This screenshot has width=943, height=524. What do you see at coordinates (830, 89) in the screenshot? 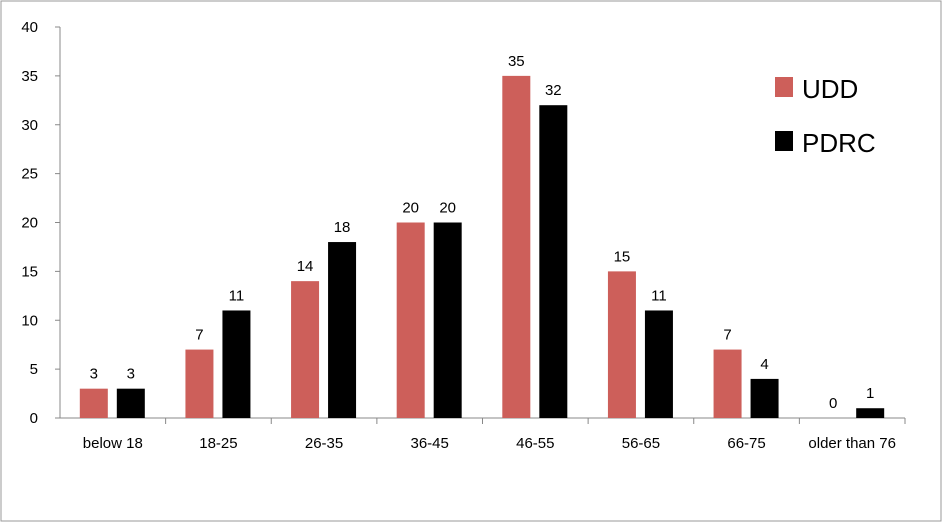
I see `legend-label: UDD` at bounding box center [830, 89].